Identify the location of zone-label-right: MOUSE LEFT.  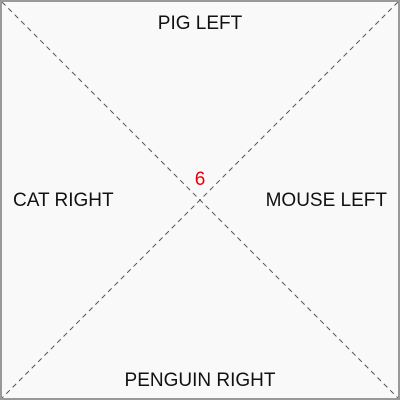
(326, 200).